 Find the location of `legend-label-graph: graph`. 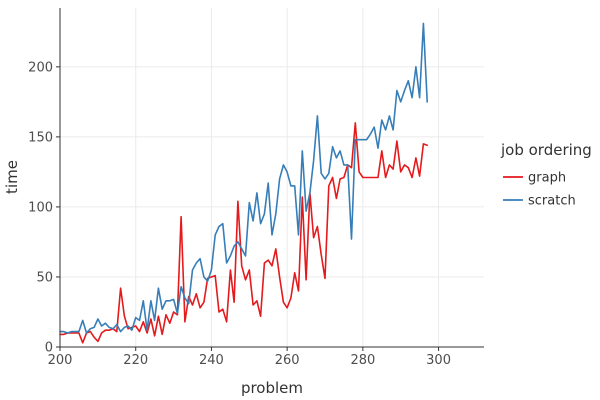

legend-label-graph: graph is located at coordinates (547, 178).